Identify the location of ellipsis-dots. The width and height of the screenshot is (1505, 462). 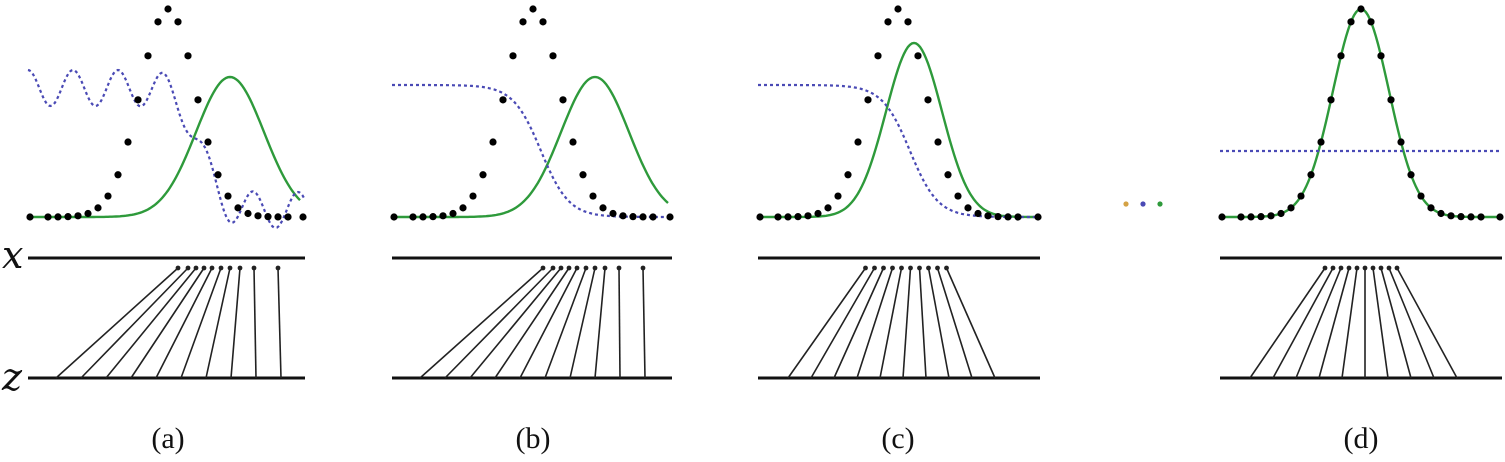
(1143, 204).